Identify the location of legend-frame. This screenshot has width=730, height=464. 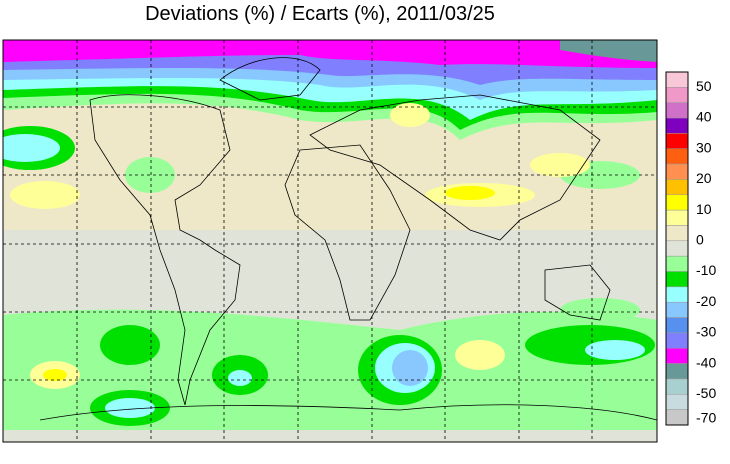
(677, 248).